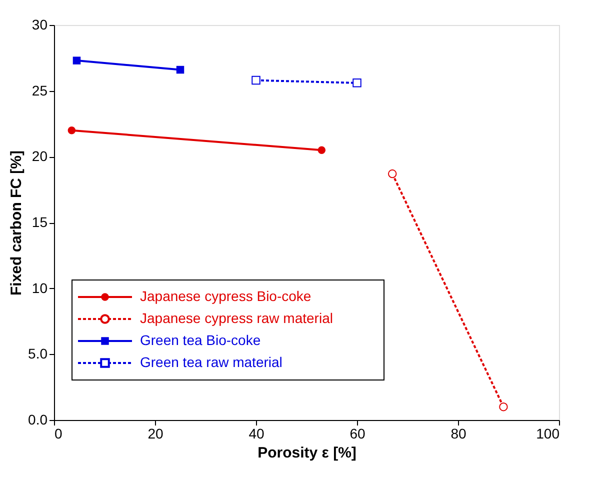 The height and width of the screenshot is (477, 608). Describe the element at coordinates (200, 340) in the screenshot. I see `legend-label: Green tea Bio-coke` at that location.